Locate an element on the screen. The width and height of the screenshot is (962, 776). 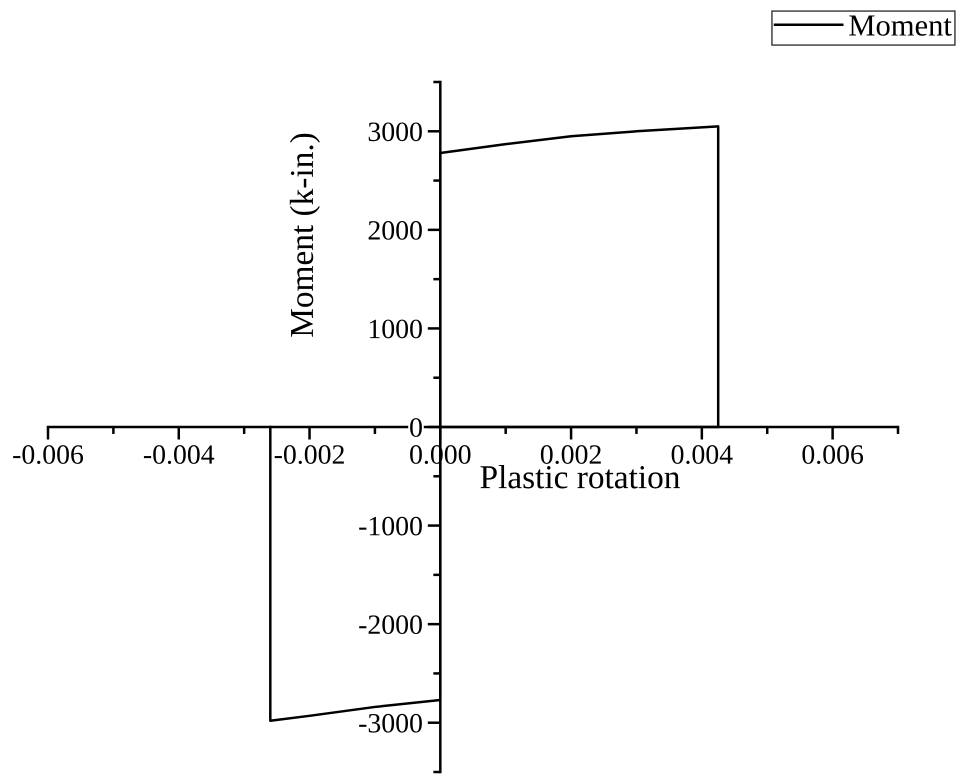
y-tick-label: 3000 is located at coordinates (395, 132).